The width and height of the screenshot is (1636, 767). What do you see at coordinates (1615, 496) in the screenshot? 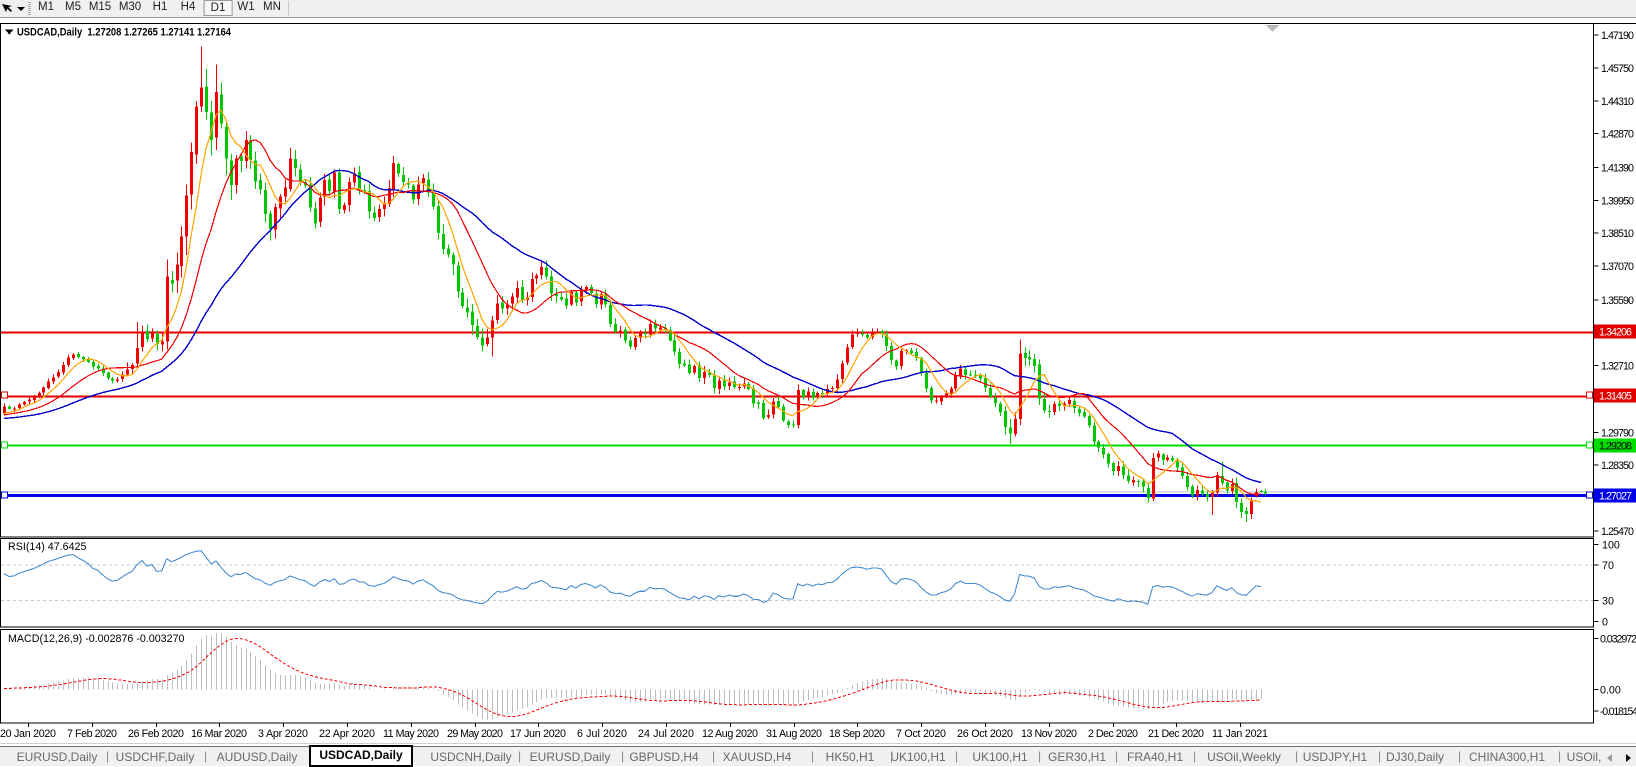
I see `svg-text: 1.27027` at bounding box center [1615, 496].